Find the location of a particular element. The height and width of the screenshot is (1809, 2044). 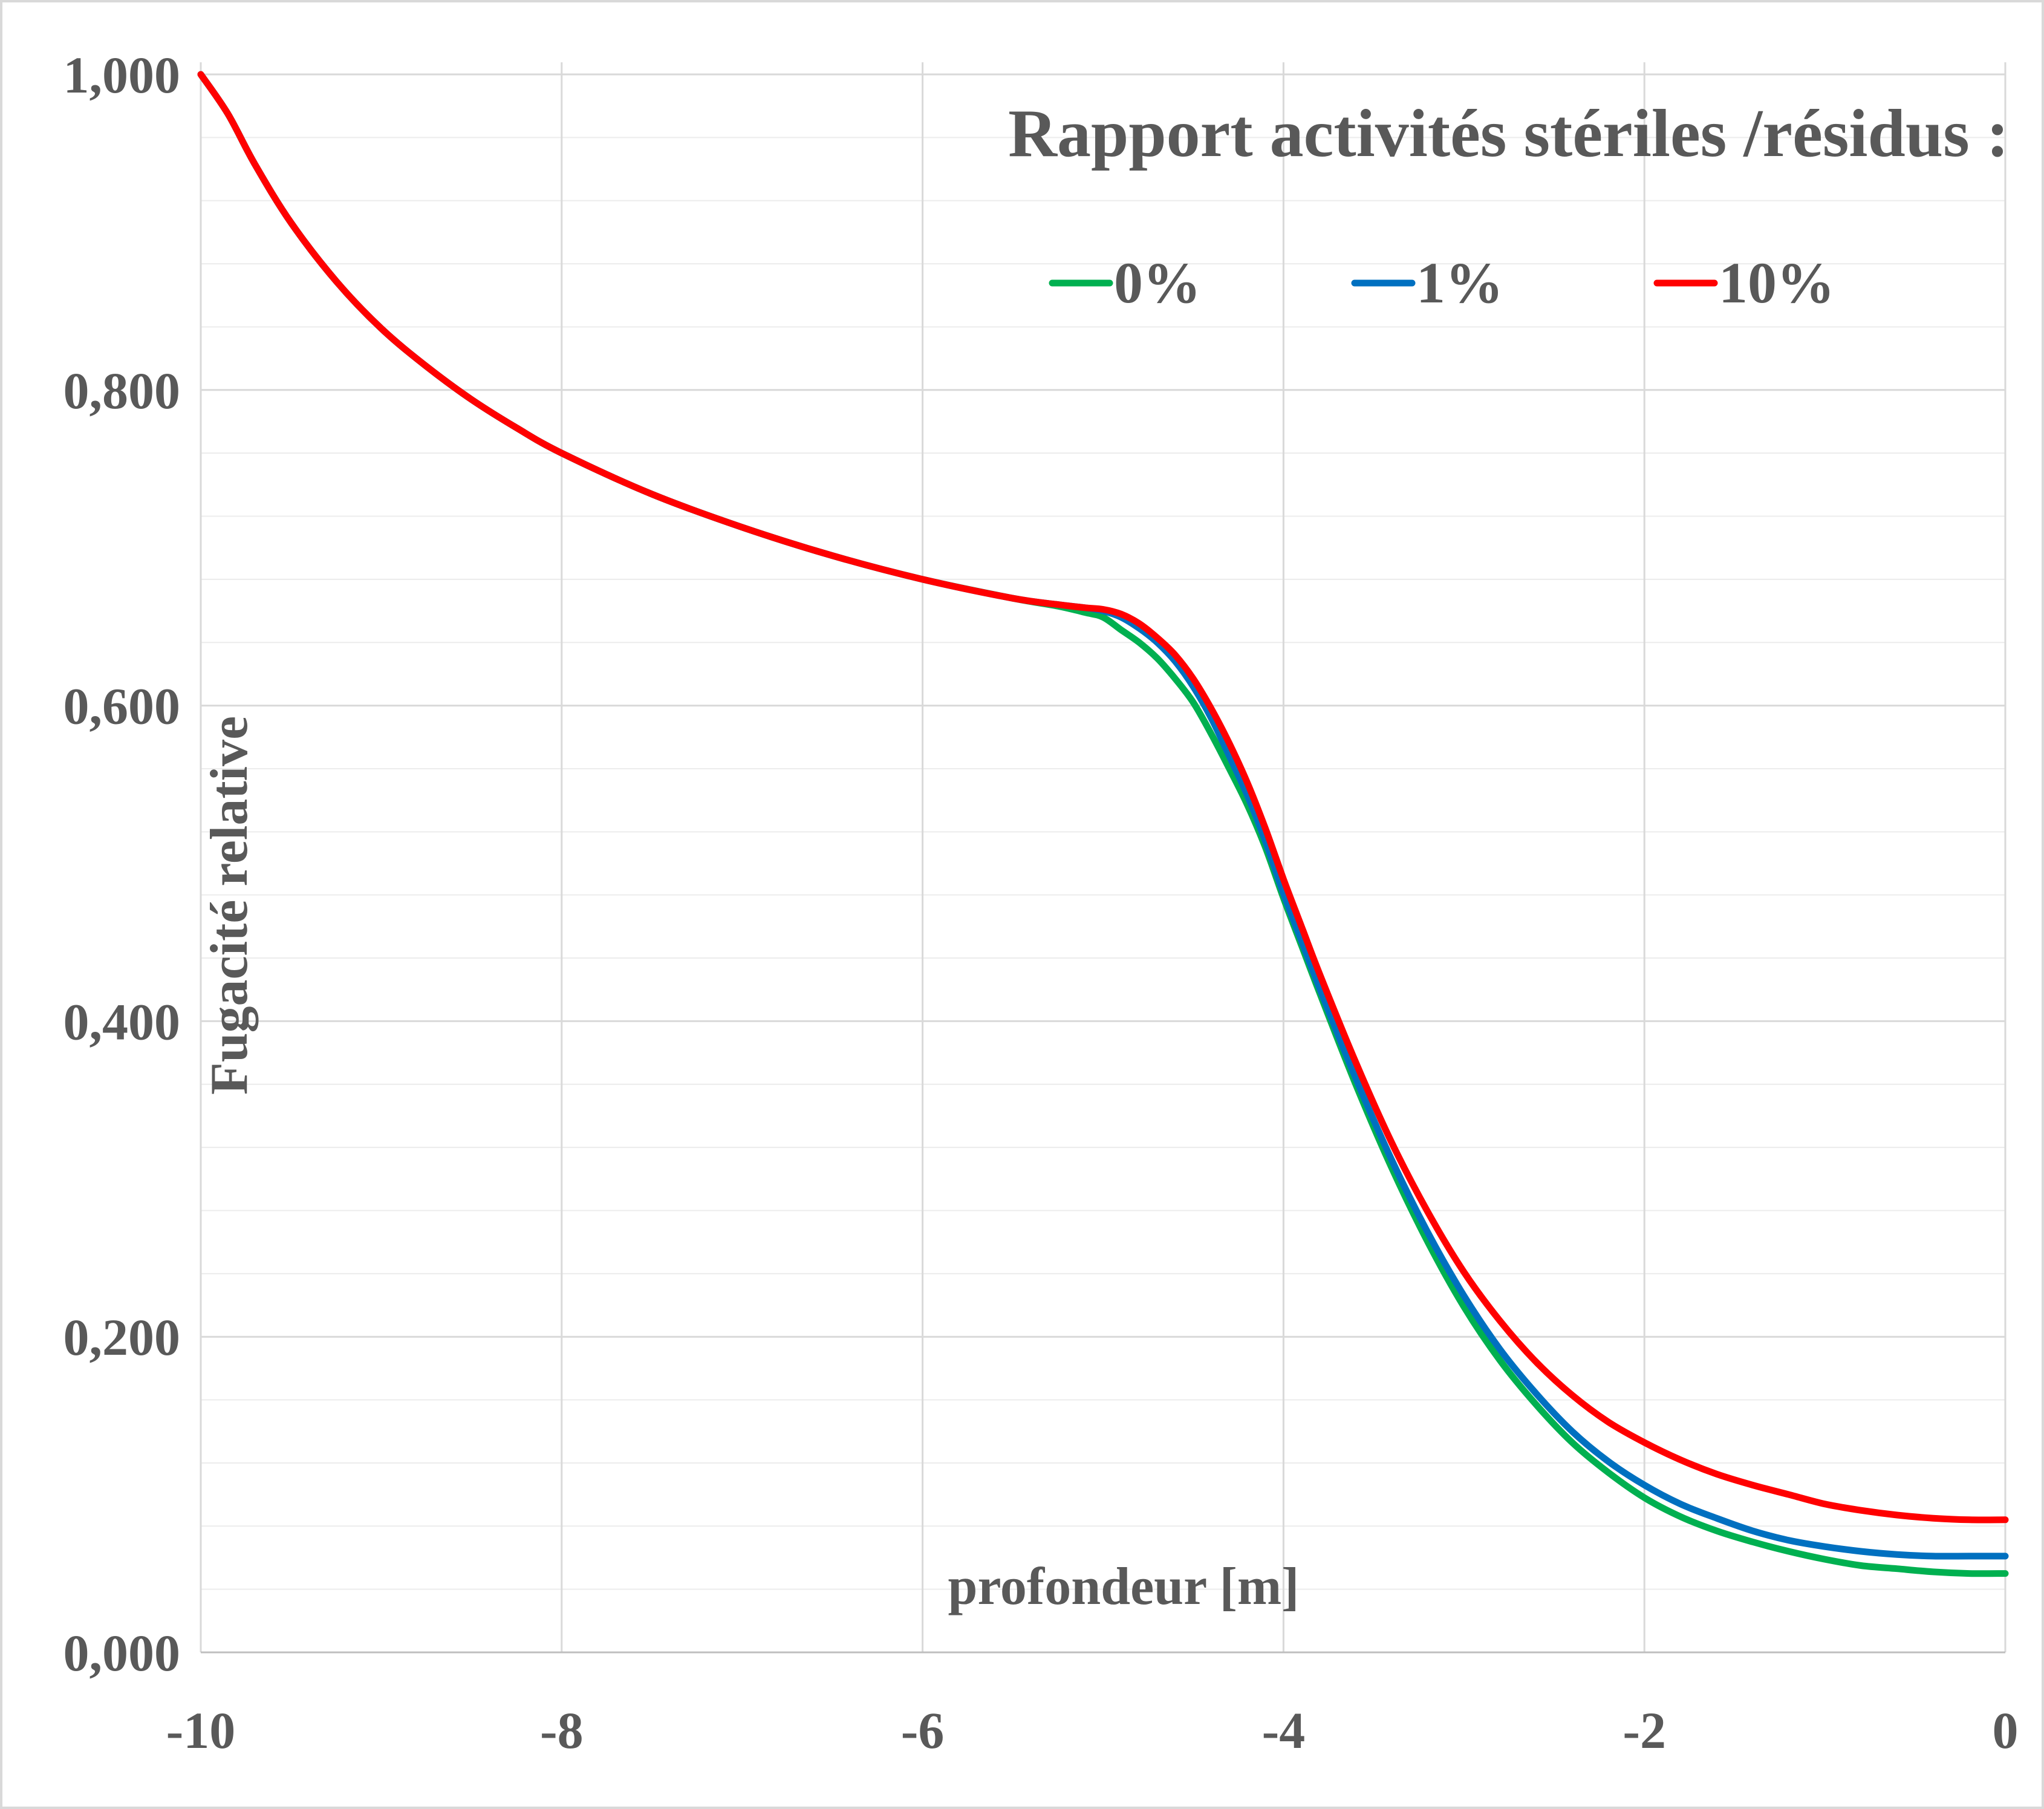

x-tick-label: -2 is located at coordinates (1644, 1730).